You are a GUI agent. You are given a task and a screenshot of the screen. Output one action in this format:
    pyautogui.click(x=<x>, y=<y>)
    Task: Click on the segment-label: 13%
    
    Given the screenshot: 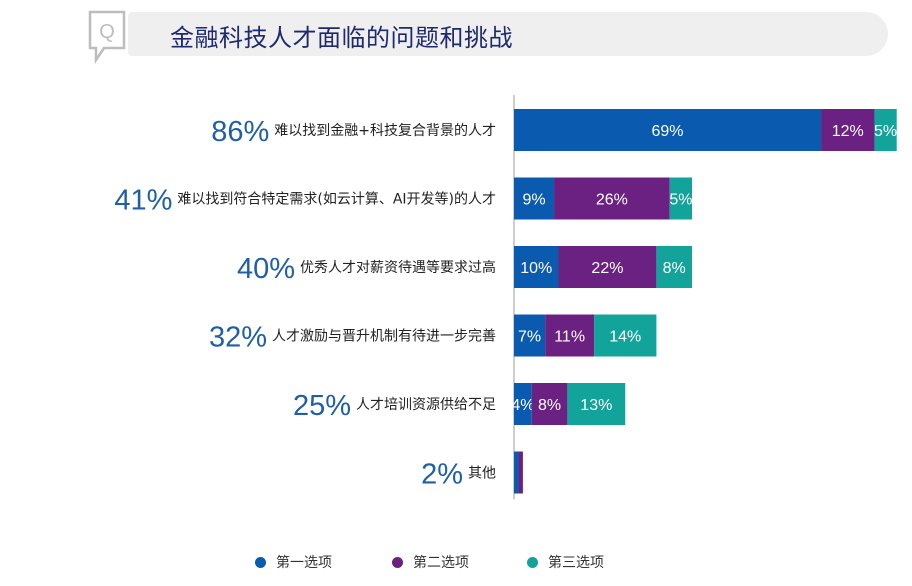 What is the action you would take?
    pyautogui.click(x=596, y=405)
    